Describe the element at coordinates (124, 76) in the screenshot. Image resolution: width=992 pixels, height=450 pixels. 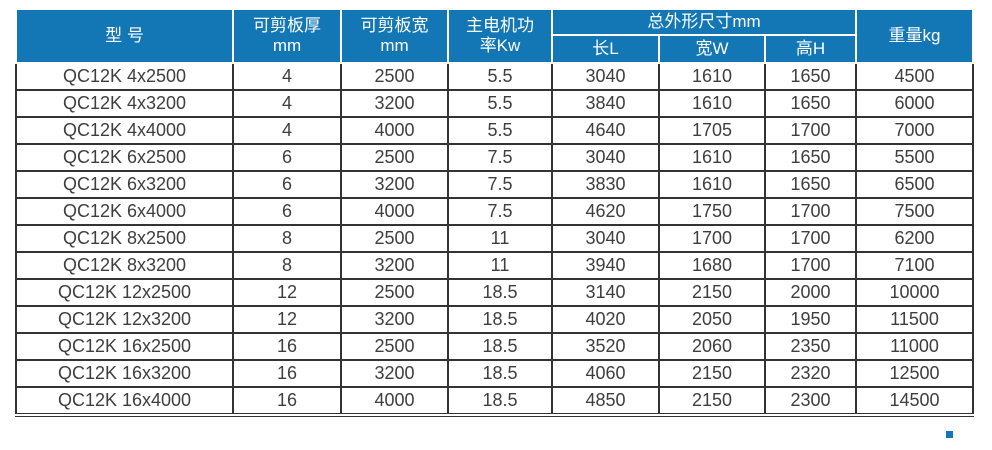
I see `cell-model: QC12K 4x2500` at that location.